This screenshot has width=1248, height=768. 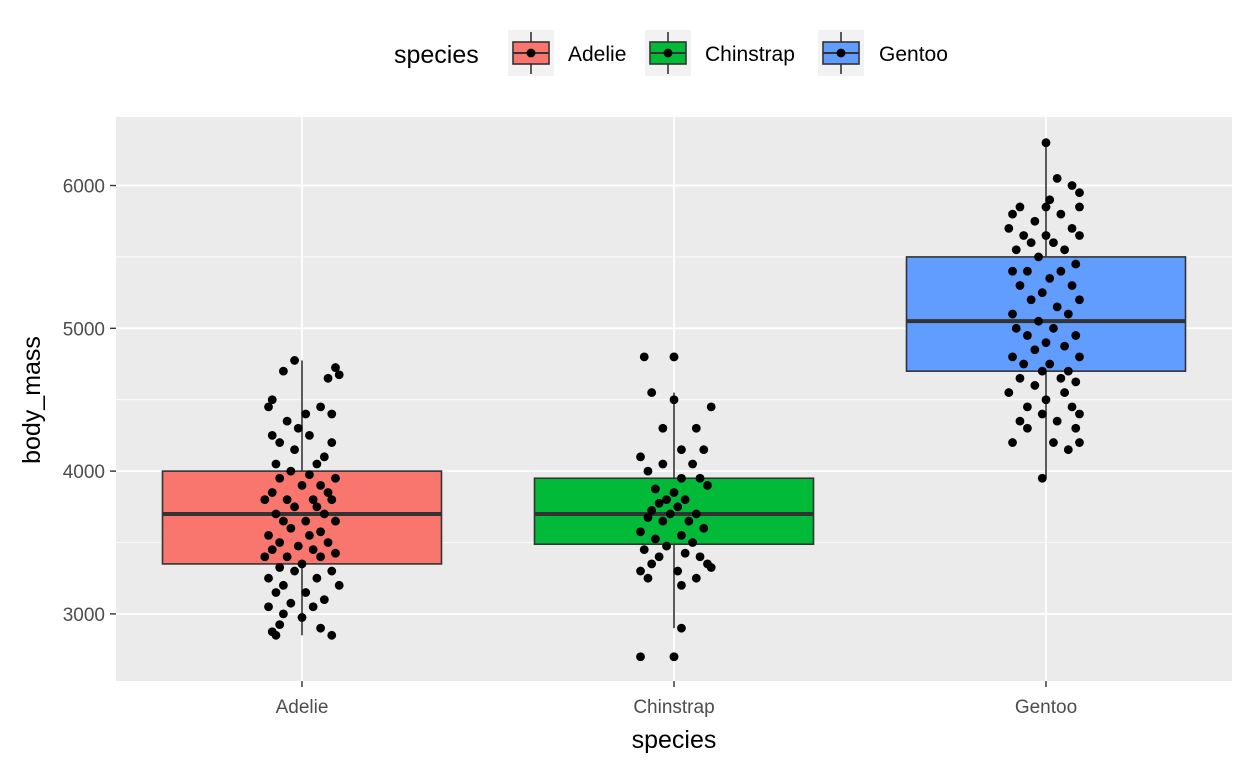 I want to click on y-tick-label: 3000, so click(x=84, y=615).